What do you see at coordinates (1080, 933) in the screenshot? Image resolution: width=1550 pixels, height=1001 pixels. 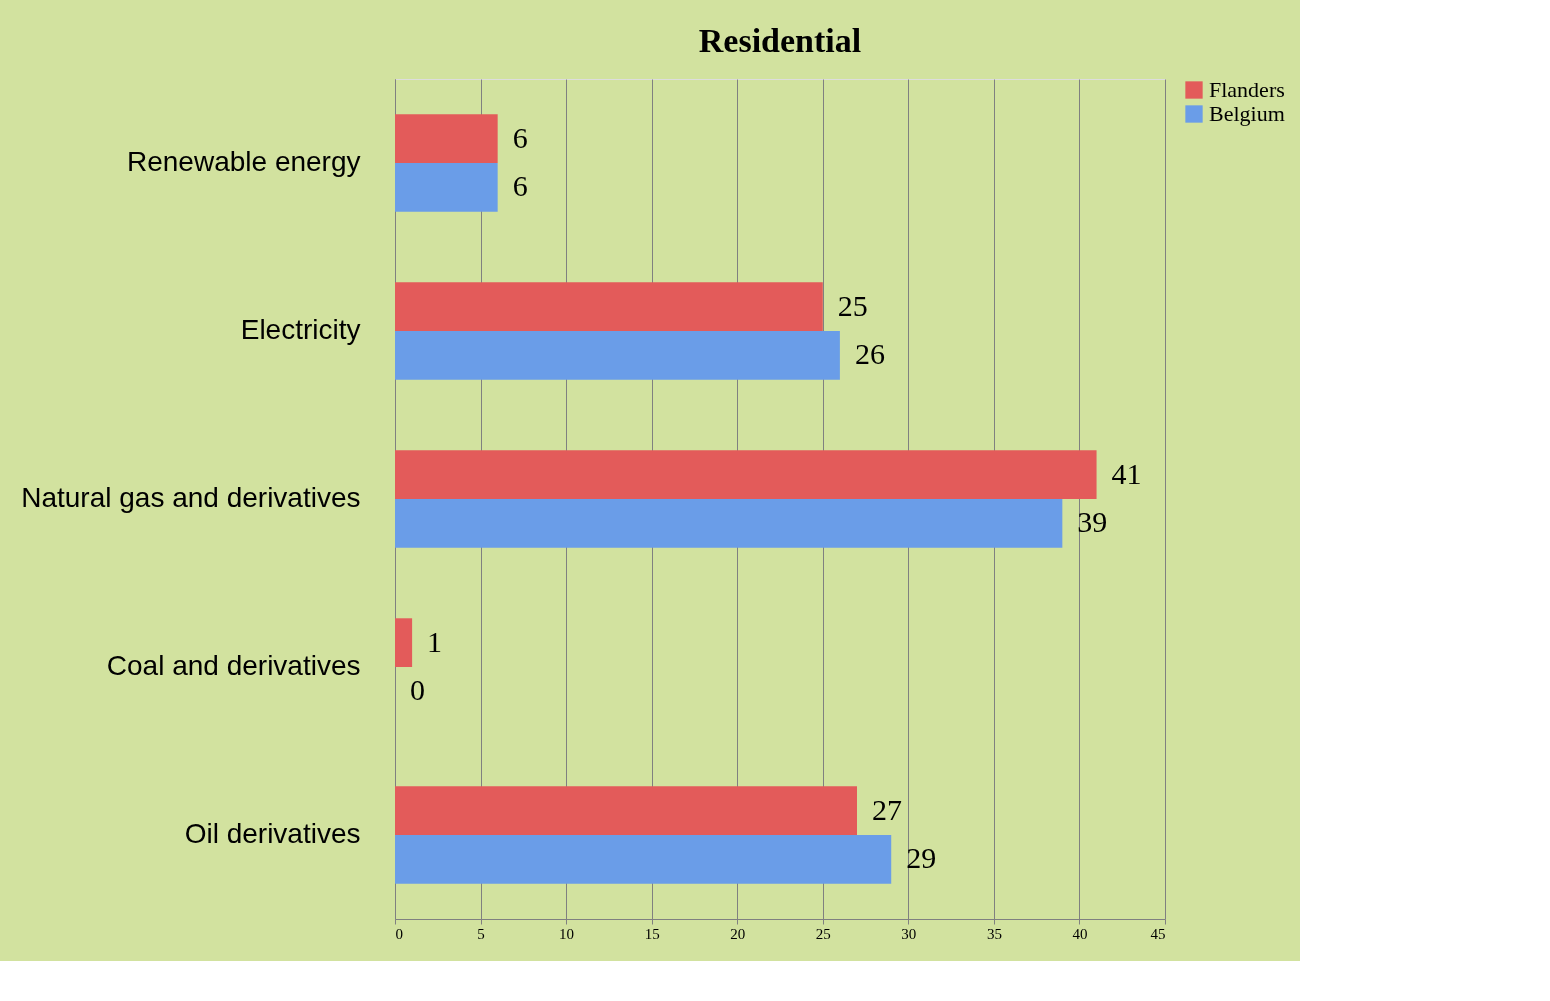 I see `x-tick-label: 40` at bounding box center [1080, 933].